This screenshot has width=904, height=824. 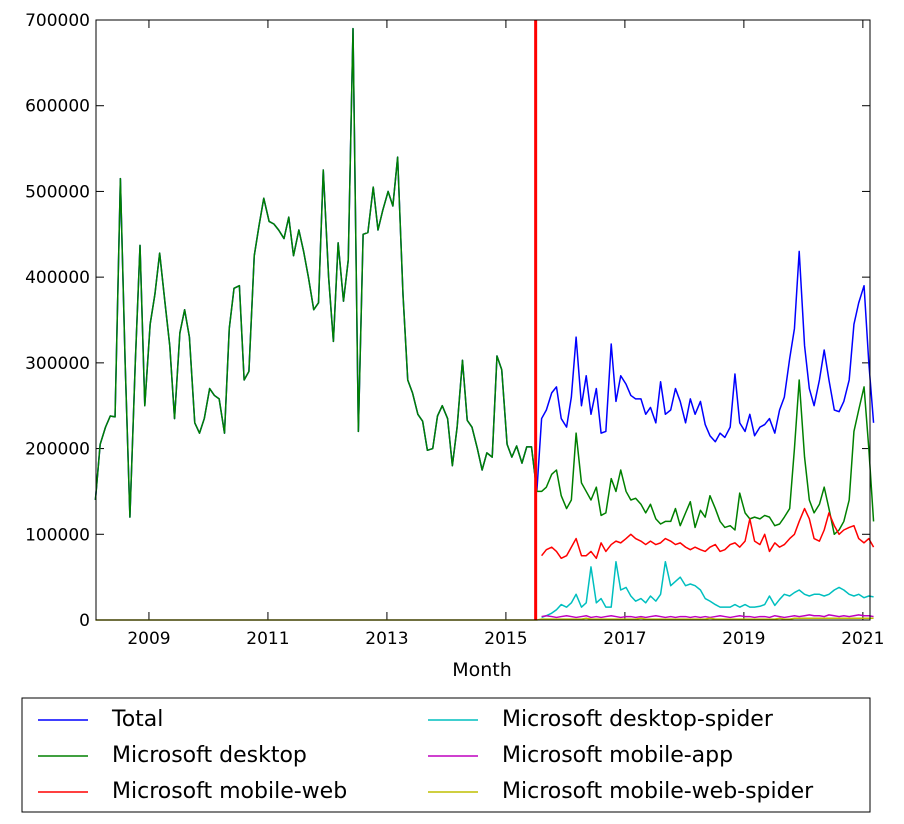 What do you see at coordinates (624, 639) in the screenshot?
I see `x-tick-label: 2017` at bounding box center [624, 639].